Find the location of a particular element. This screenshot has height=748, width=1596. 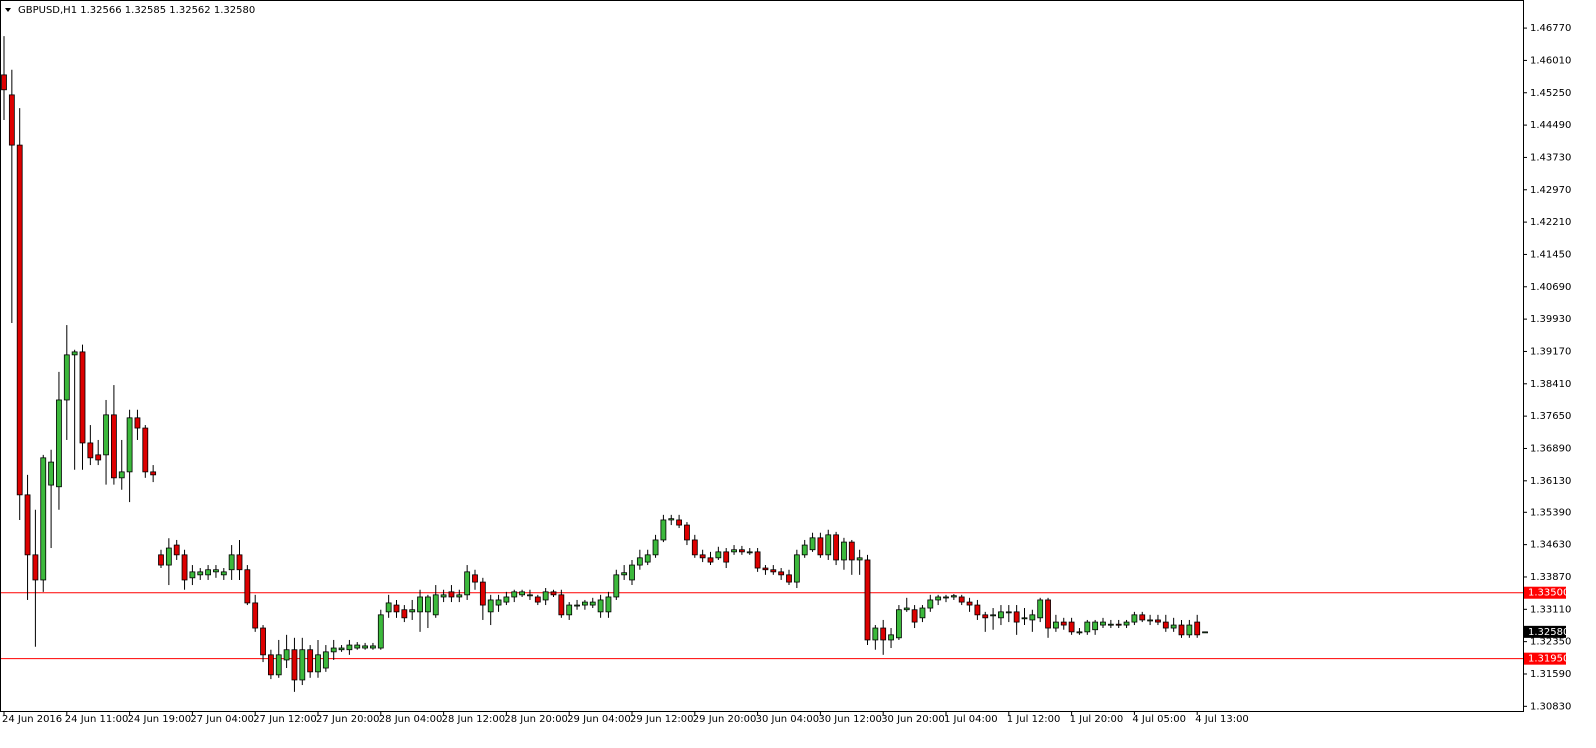

x-tick-label: 28 Jun 12:00 is located at coordinates (474, 719).